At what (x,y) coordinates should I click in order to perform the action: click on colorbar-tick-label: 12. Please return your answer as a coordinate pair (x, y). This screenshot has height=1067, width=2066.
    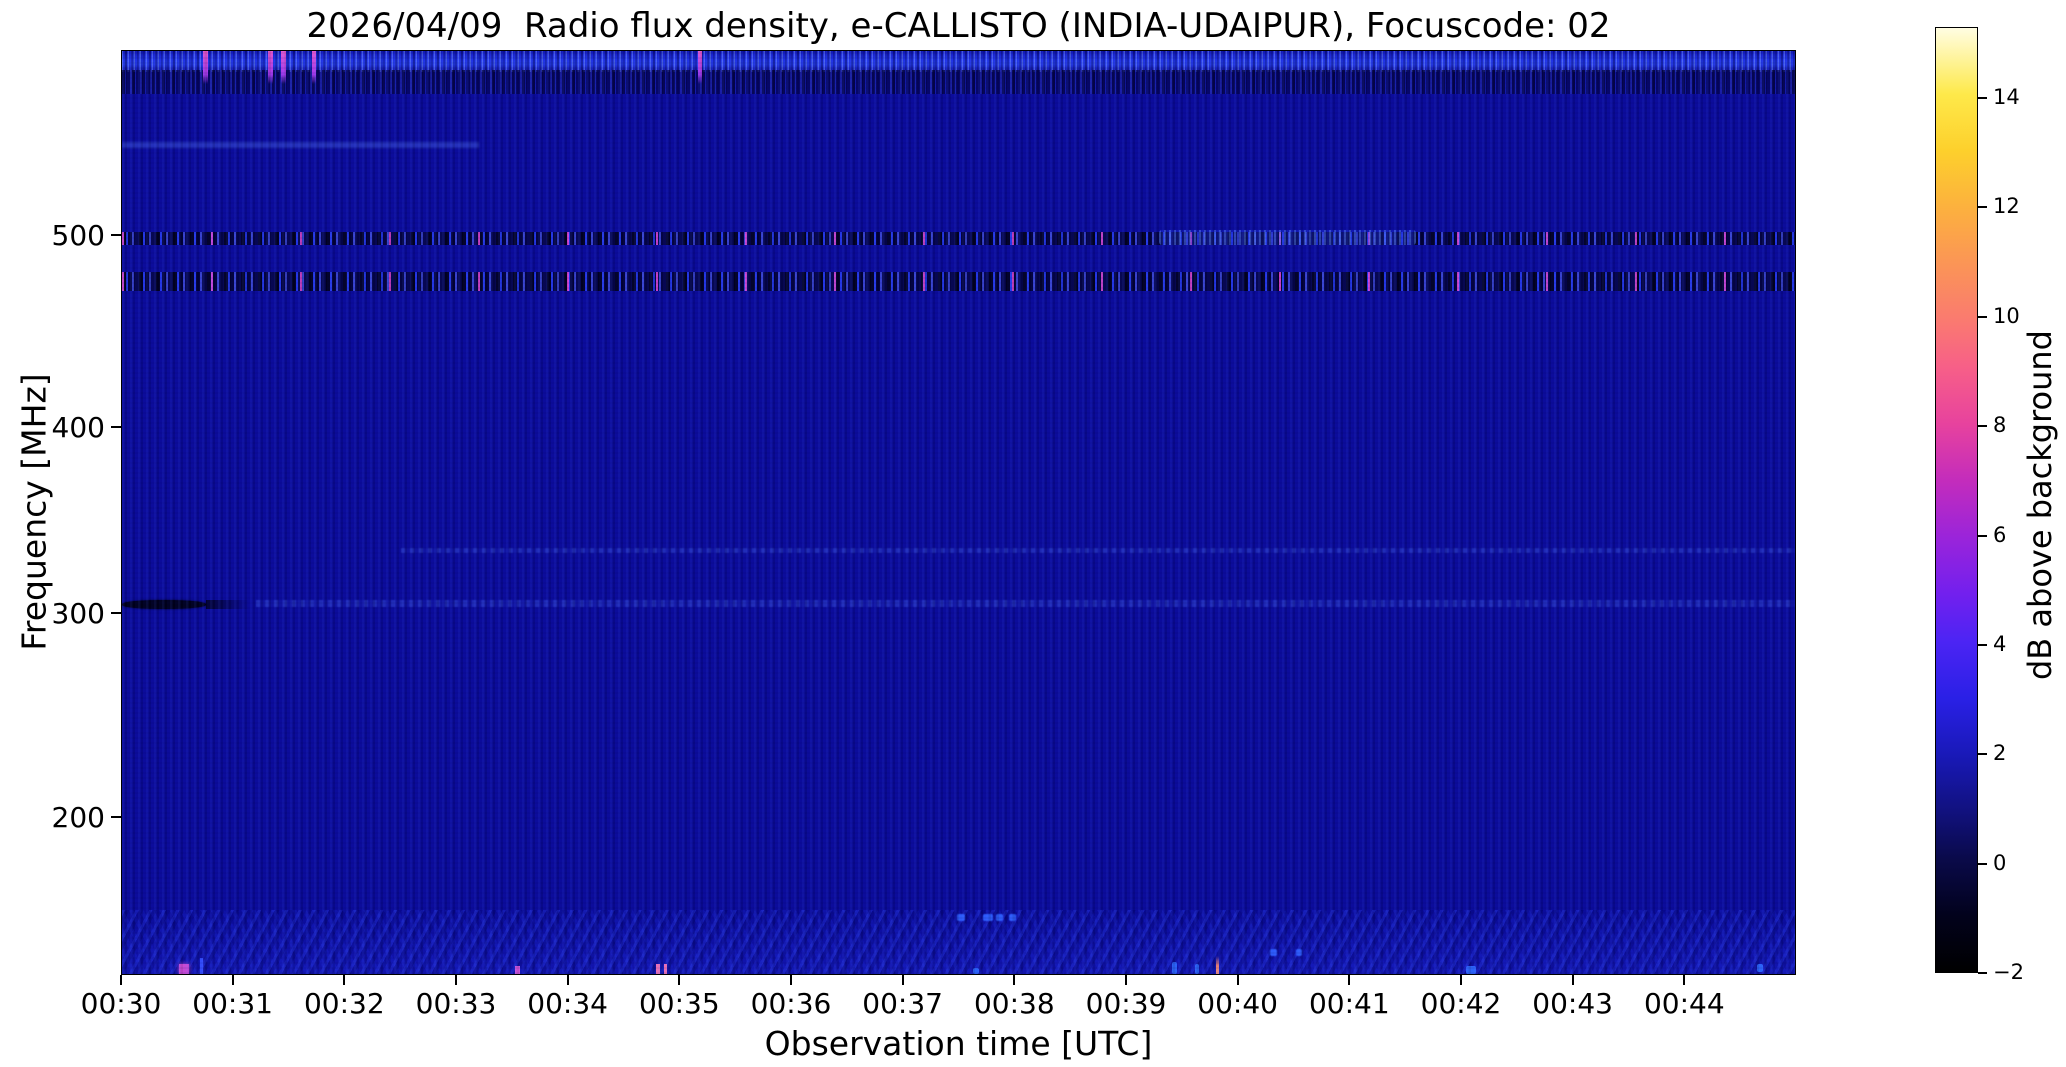
    Looking at the image, I should click on (2006, 206).